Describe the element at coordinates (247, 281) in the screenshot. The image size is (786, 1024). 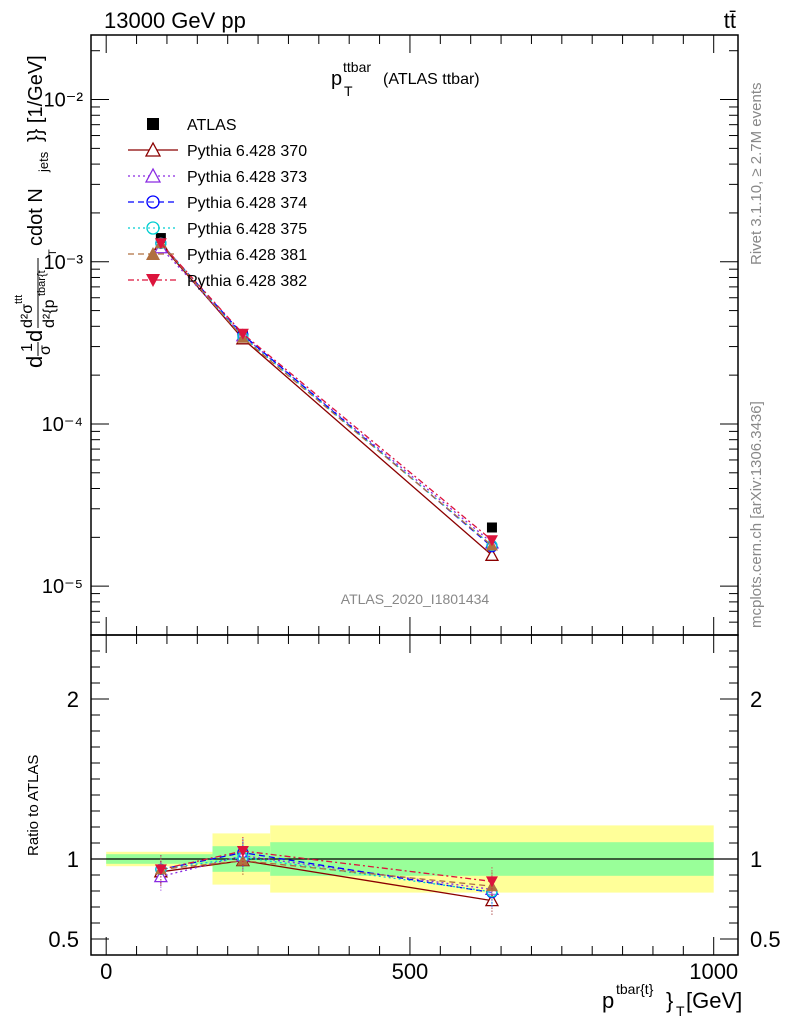
I see `legend-label: Pythia 6.428 382` at that location.